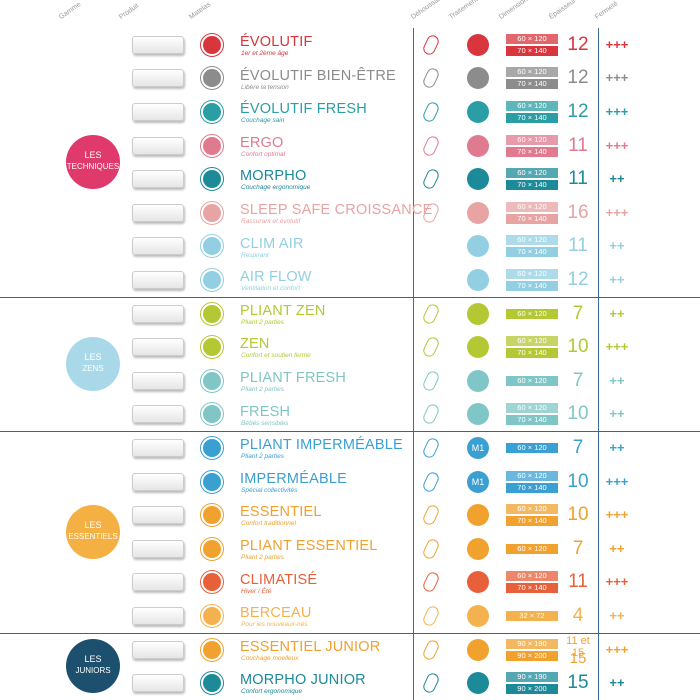 The height and width of the screenshot is (700, 700). I want to click on mattress-subtitle: Ventilation et confort, so click(271, 289).